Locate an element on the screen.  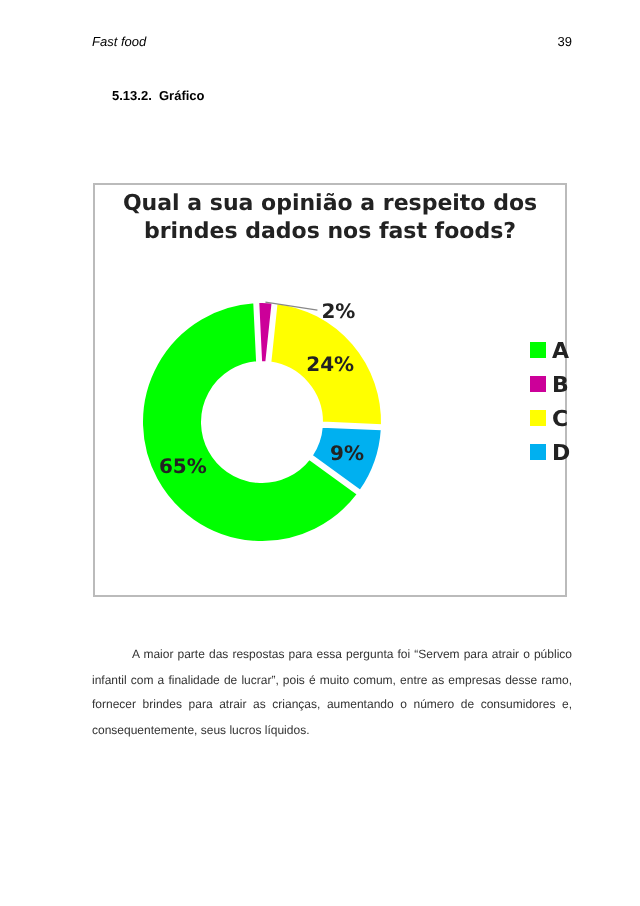
legend-label: C is located at coordinates (560, 419).